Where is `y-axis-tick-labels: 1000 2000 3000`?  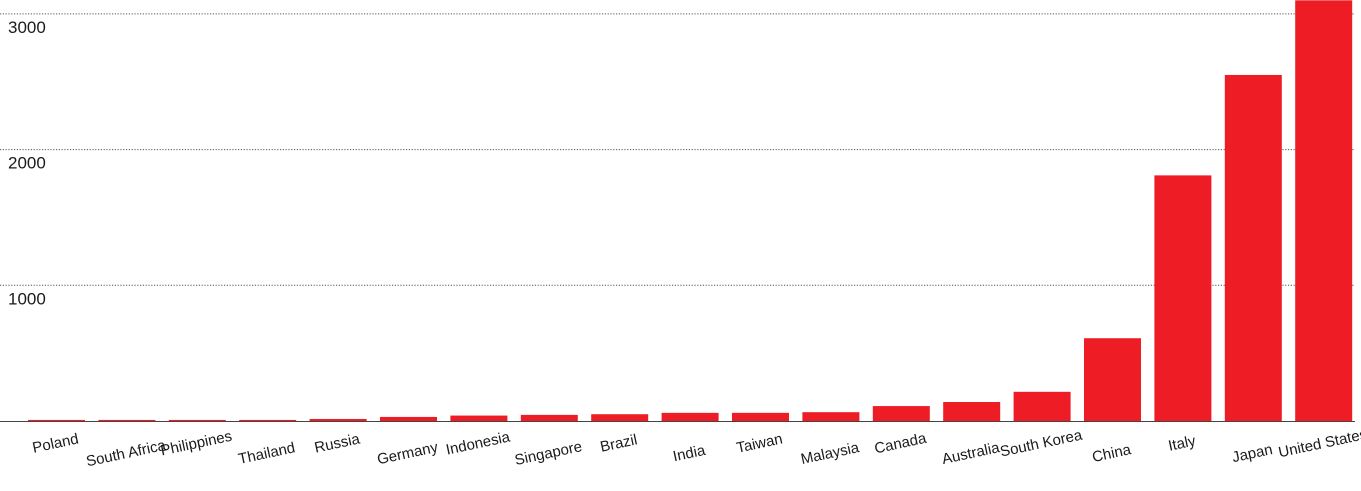 y-axis-tick-labels: 1000 2000 3000 is located at coordinates (27, 163).